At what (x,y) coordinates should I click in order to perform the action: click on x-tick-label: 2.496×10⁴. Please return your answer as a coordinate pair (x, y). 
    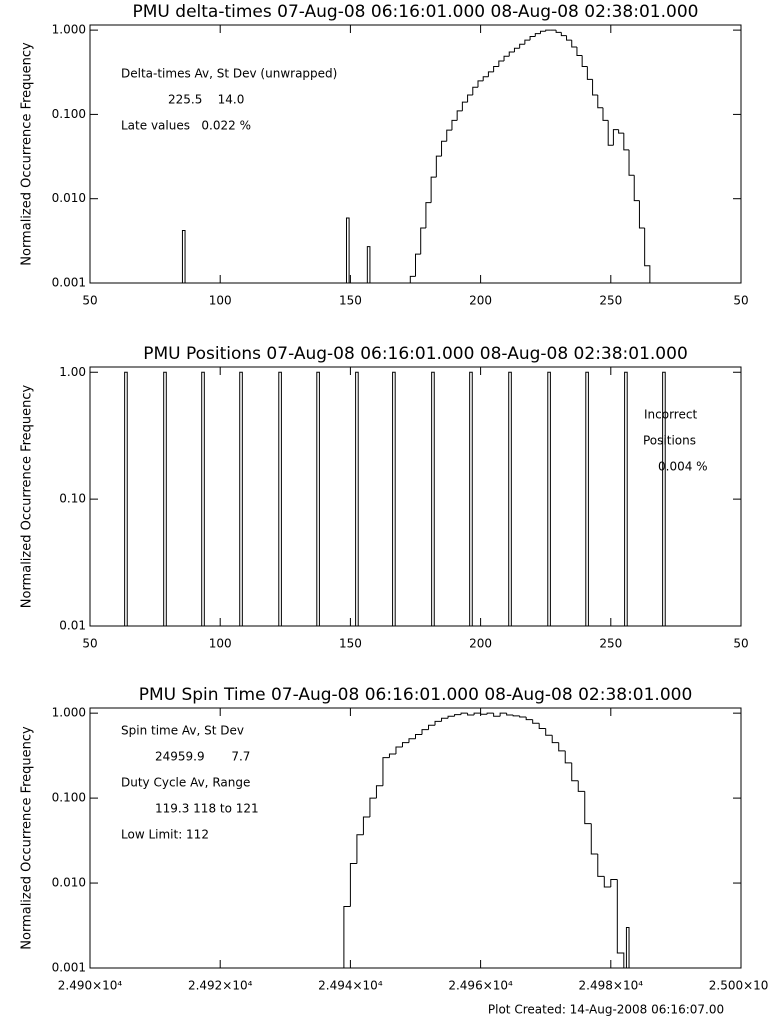
    Looking at the image, I should click on (480, 986).